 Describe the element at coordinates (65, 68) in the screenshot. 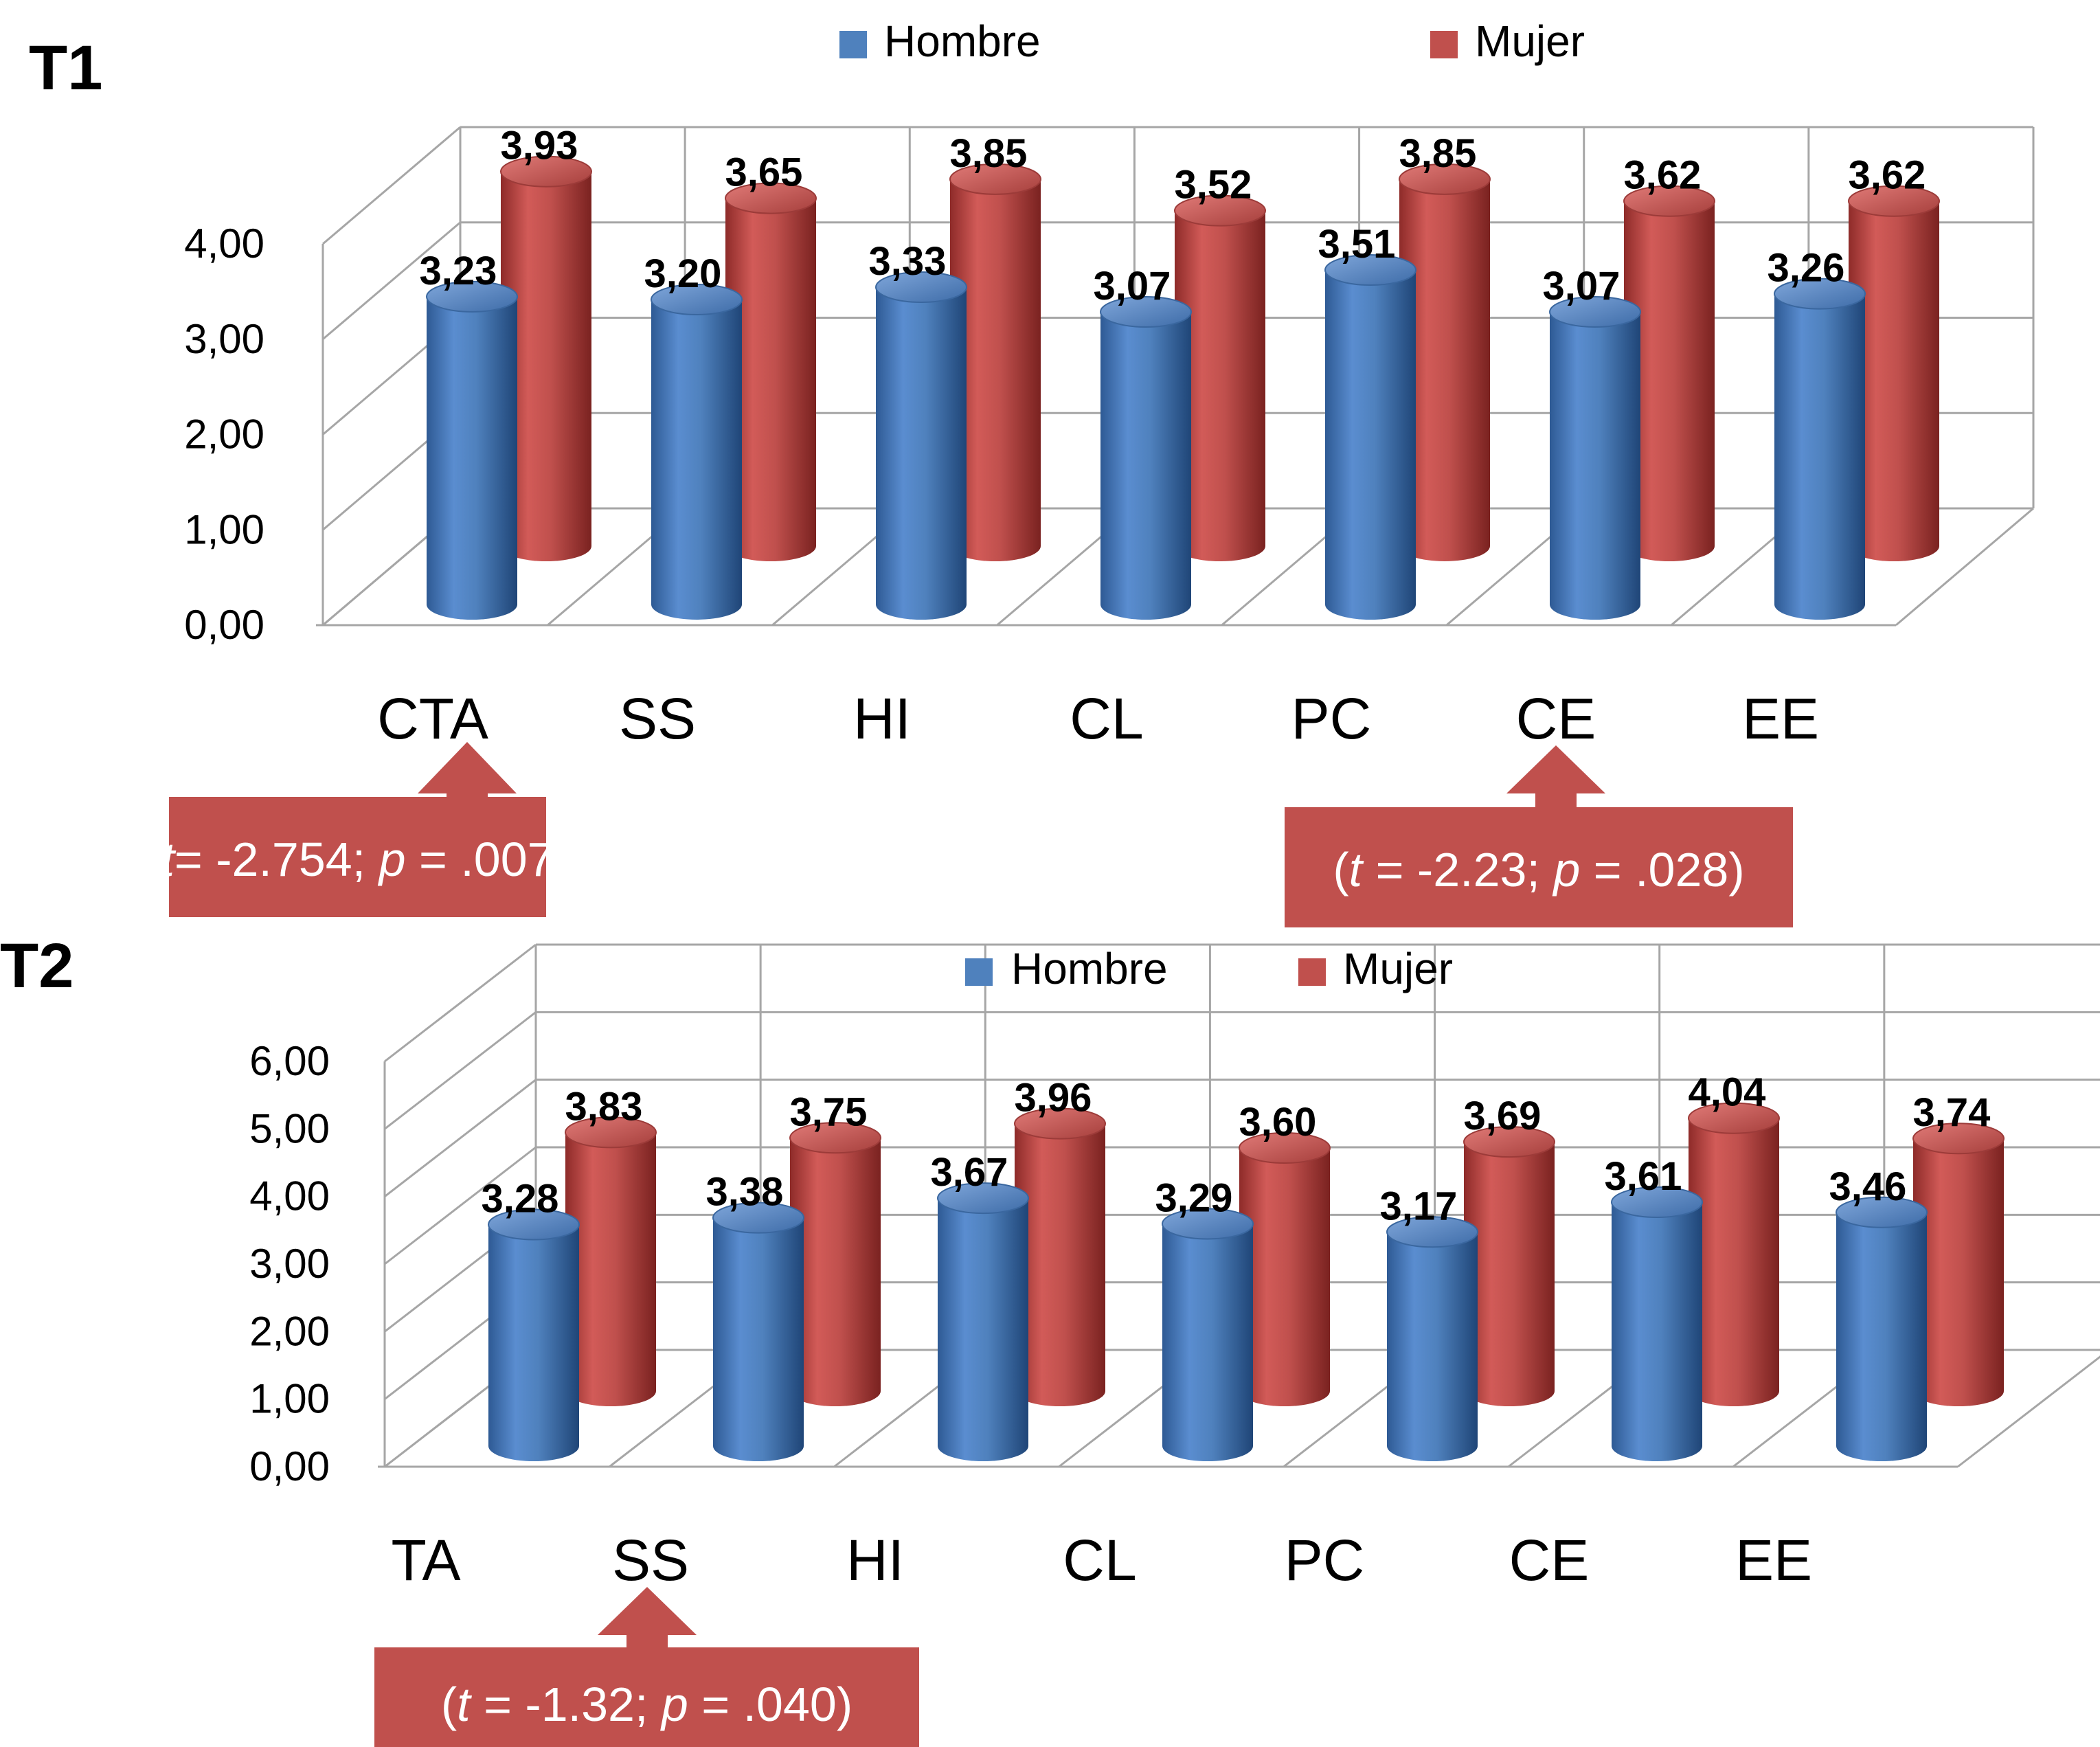

I see `panel-label-t1: T1` at that location.